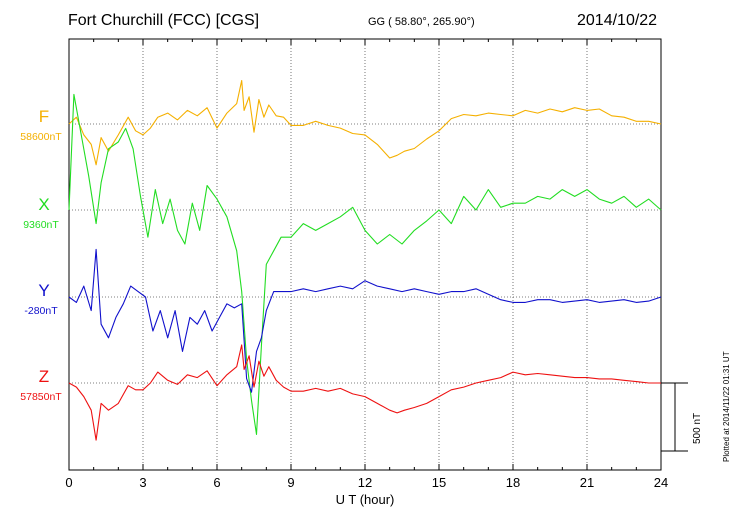  What do you see at coordinates (216, 482) in the screenshot?
I see `x-tick-label: 6` at bounding box center [216, 482].